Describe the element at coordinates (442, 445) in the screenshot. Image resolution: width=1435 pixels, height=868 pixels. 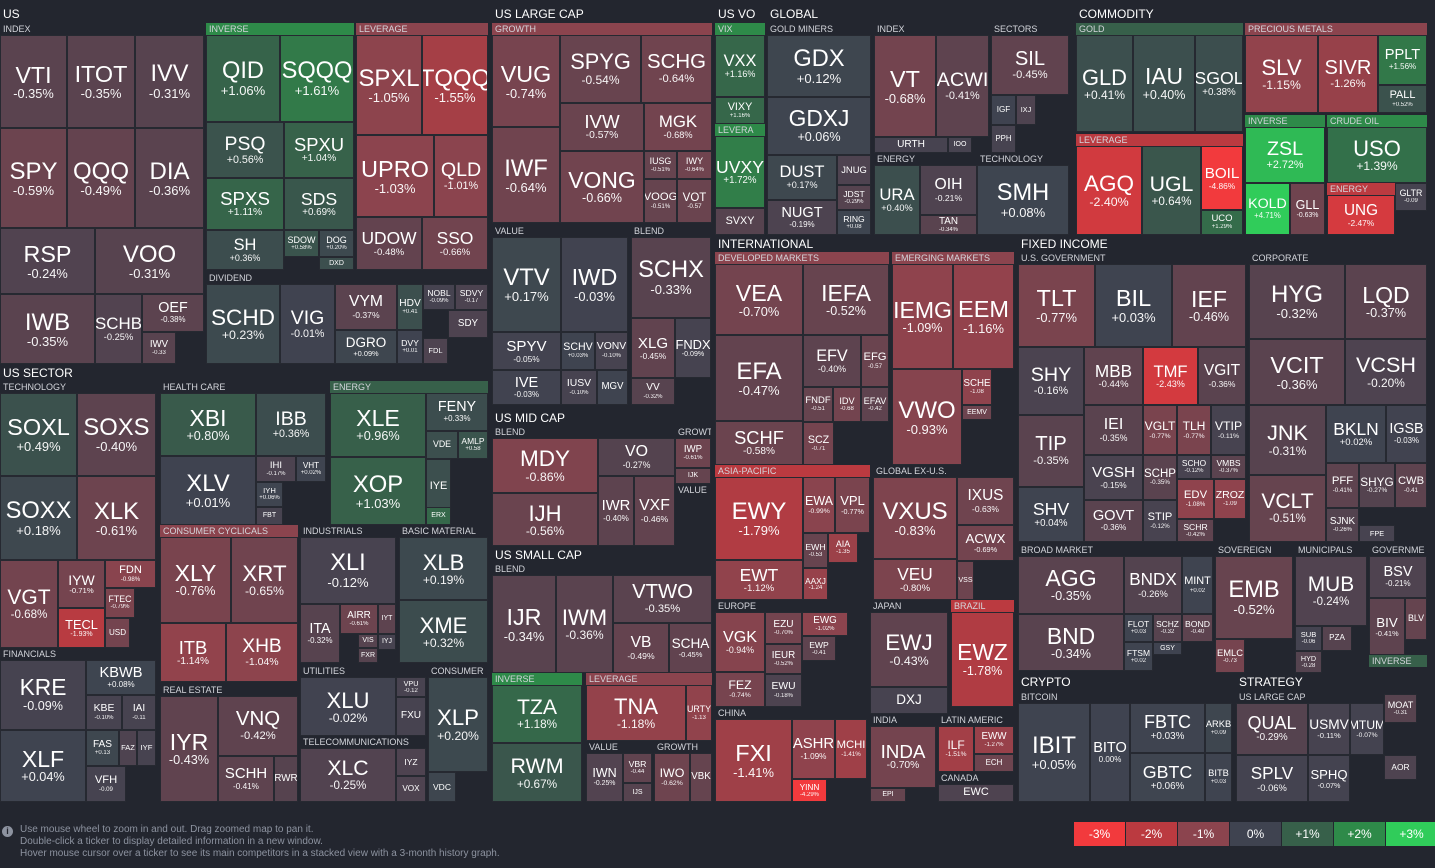
I see `ticker-vde: VDE` at that location.